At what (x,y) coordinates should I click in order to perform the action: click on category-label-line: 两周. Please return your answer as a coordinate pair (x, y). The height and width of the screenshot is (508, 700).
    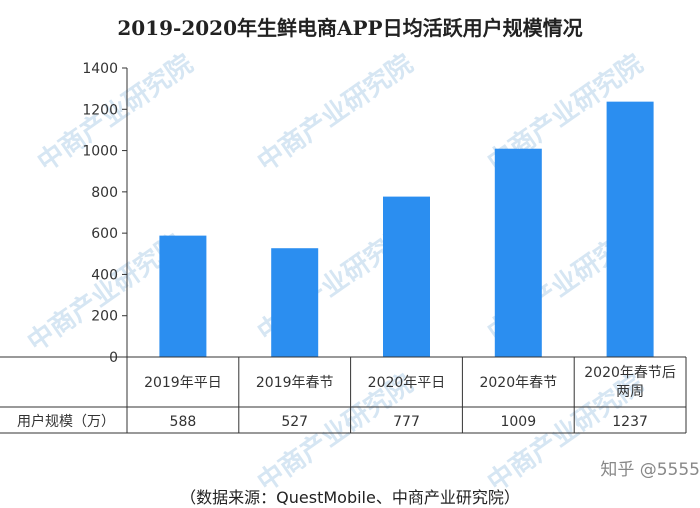
    Looking at the image, I should click on (630, 392).